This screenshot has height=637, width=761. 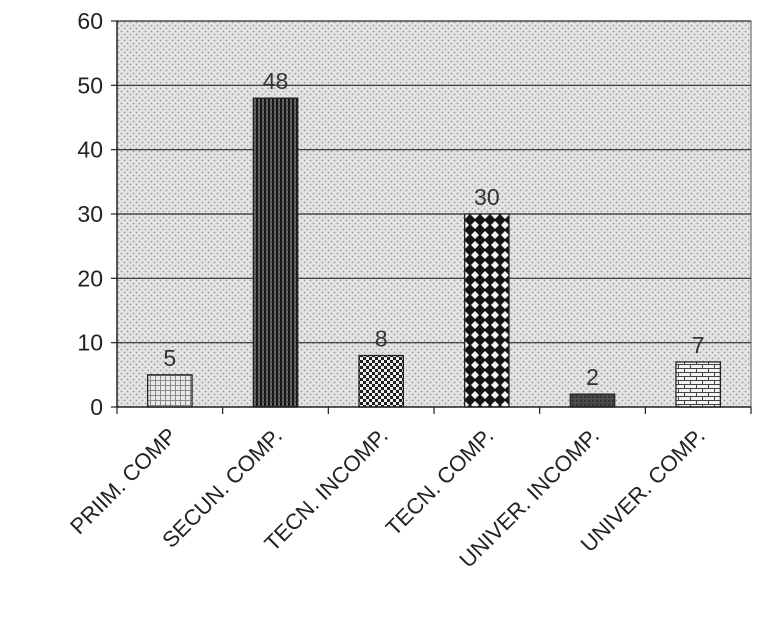 What do you see at coordinates (698, 345) in the screenshot?
I see `data-label: 7` at bounding box center [698, 345].